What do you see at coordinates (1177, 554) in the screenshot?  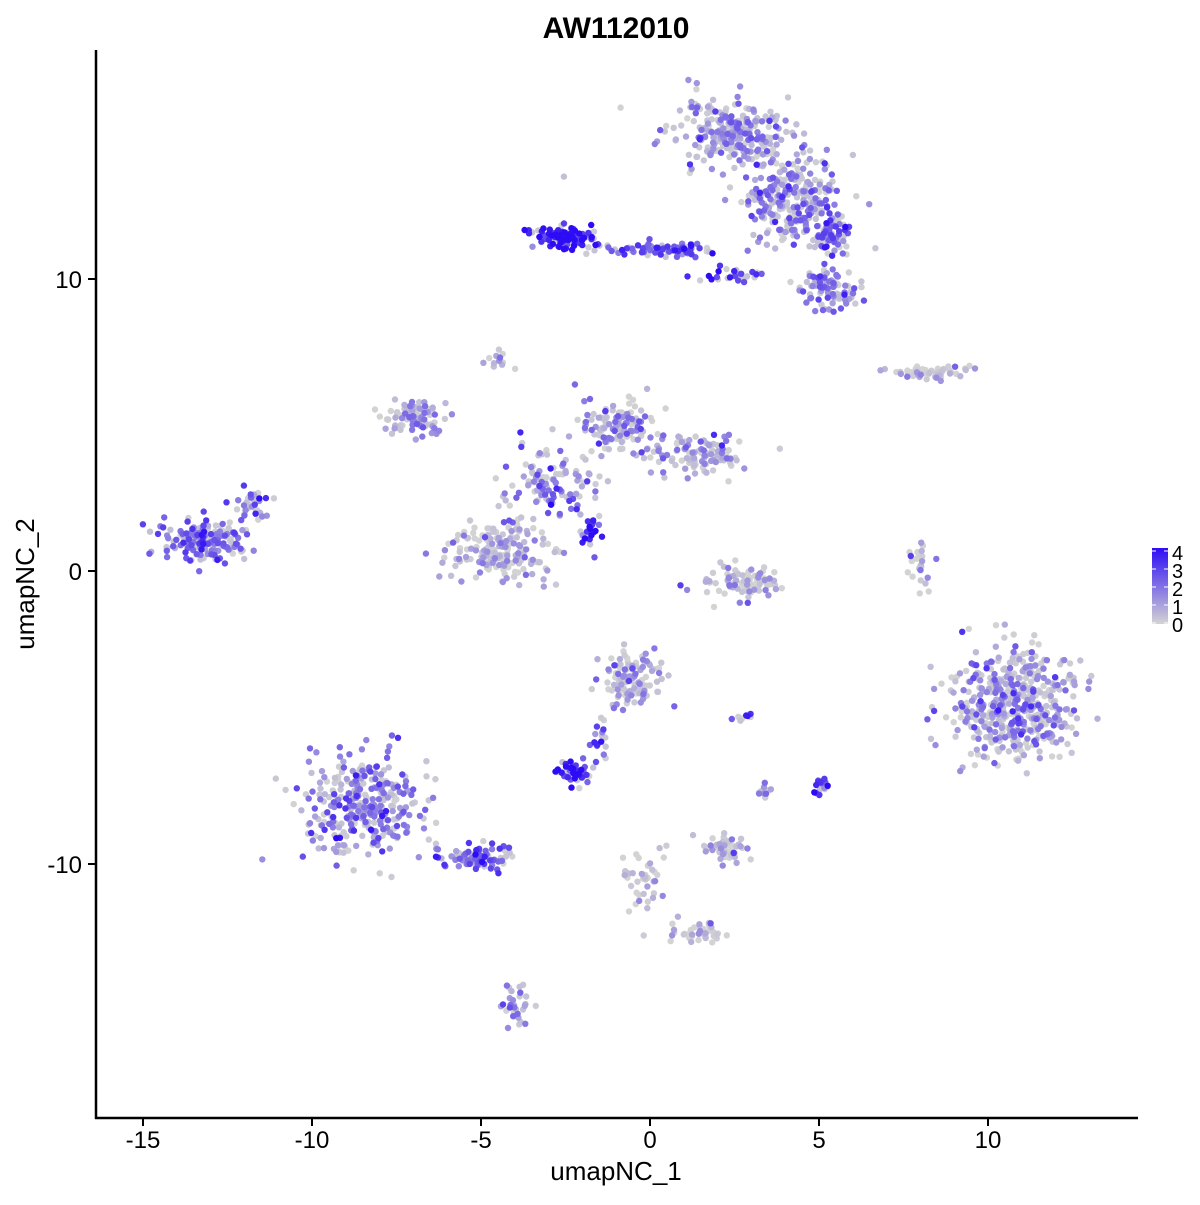 I see `colorbar-tick-label: 4` at bounding box center [1177, 554].